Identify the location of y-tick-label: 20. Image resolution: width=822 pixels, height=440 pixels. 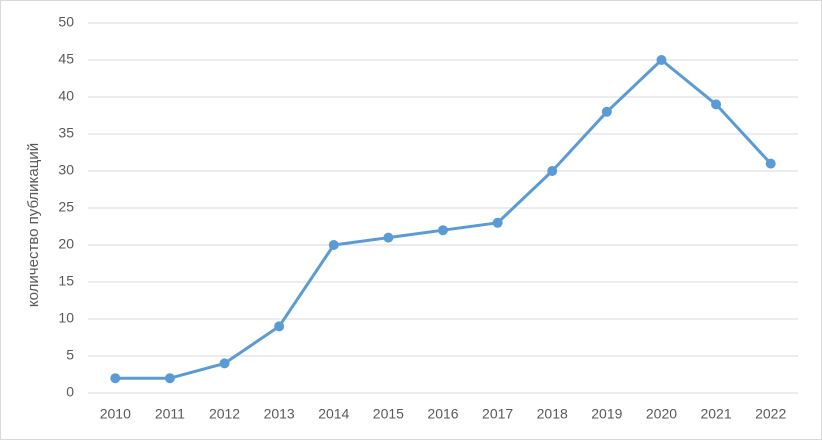
(66, 244).